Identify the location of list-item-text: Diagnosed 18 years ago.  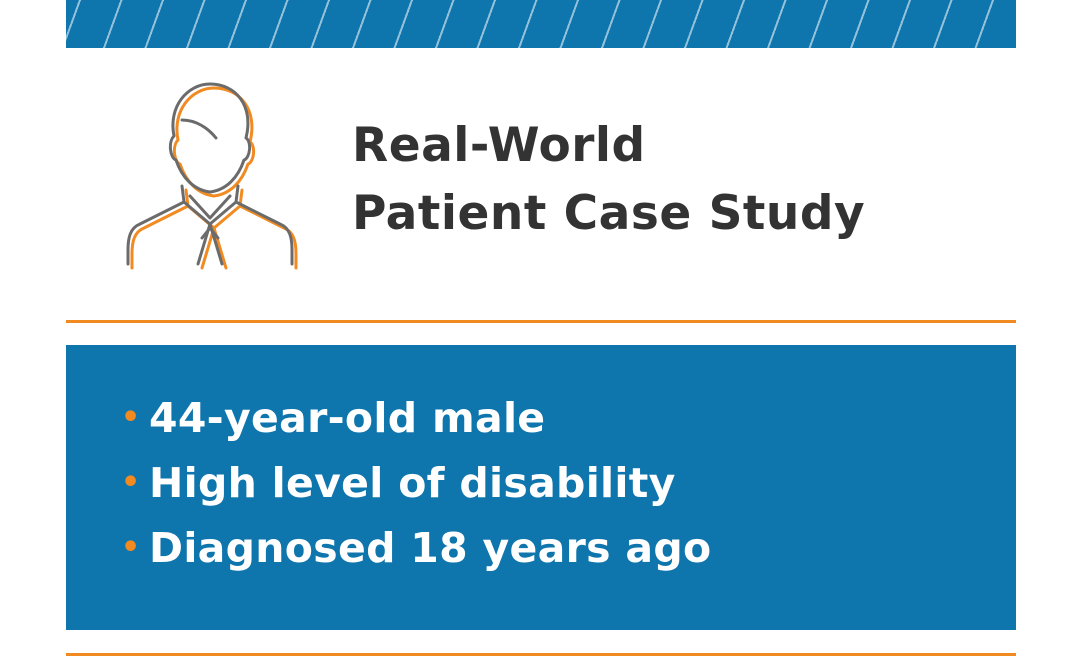
(430, 547).